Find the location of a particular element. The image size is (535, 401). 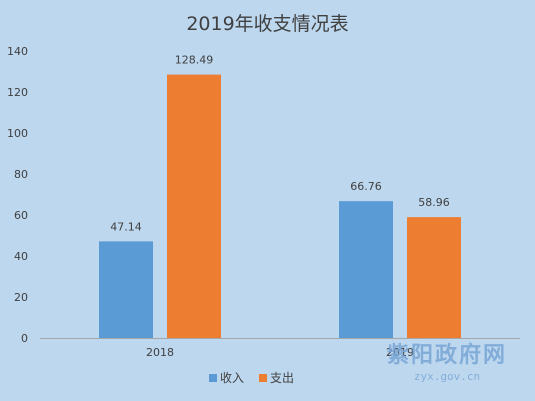

x-tick-label: 2018 is located at coordinates (160, 352).